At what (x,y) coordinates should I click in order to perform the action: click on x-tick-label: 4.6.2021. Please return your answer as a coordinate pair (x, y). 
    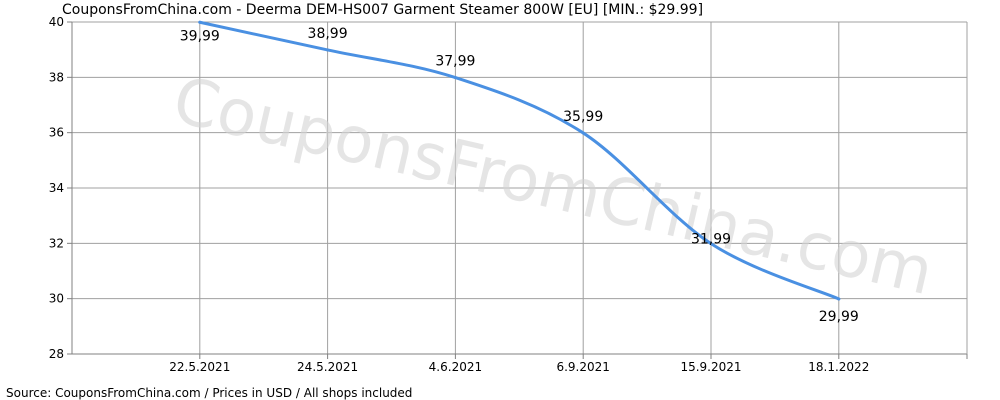
    Looking at the image, I should click on (455, 367).